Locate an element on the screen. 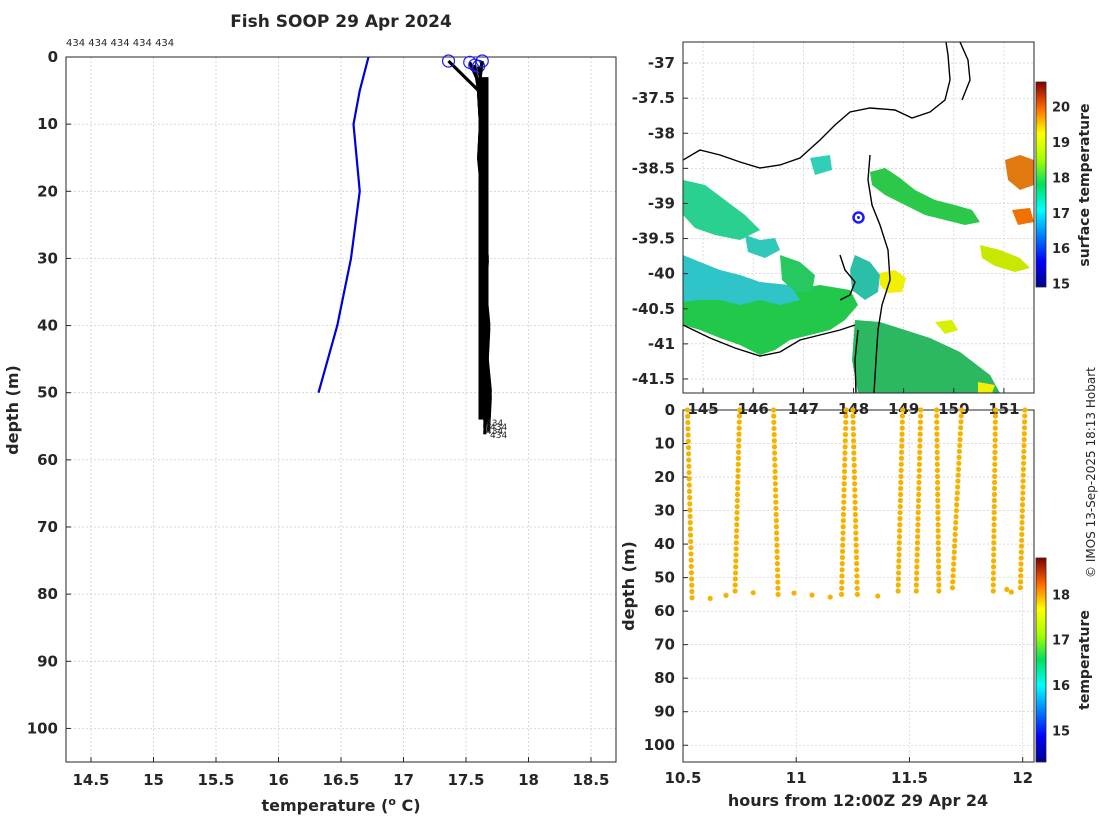  fish-position-marker is located at coordinates (858, 217).